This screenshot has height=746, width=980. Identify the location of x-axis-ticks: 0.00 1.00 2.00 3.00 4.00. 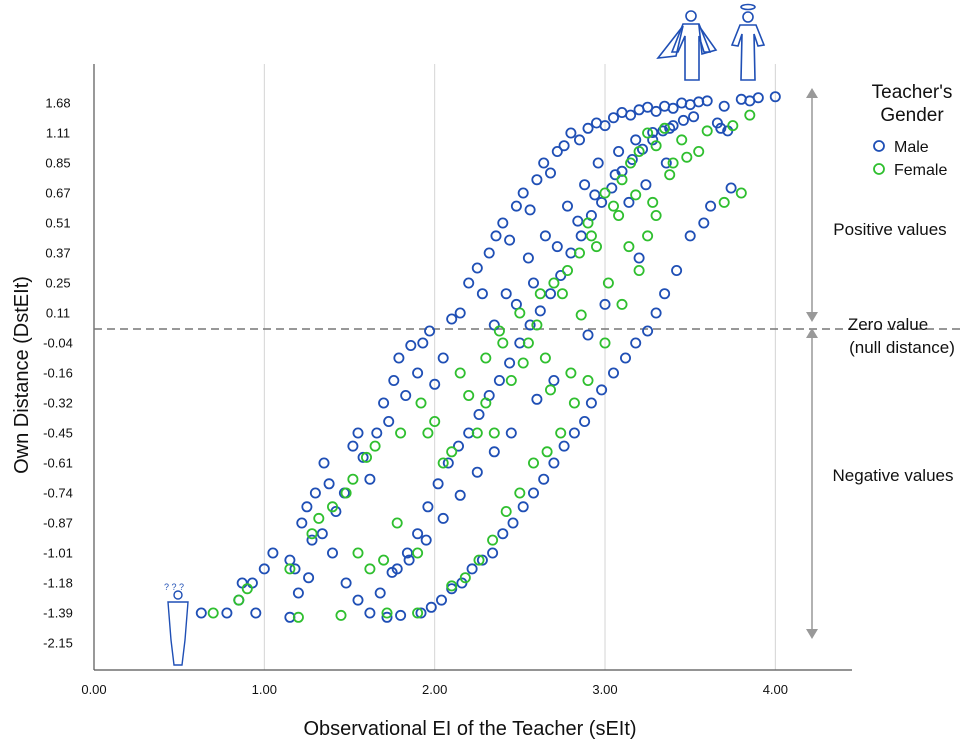
(434, 689).